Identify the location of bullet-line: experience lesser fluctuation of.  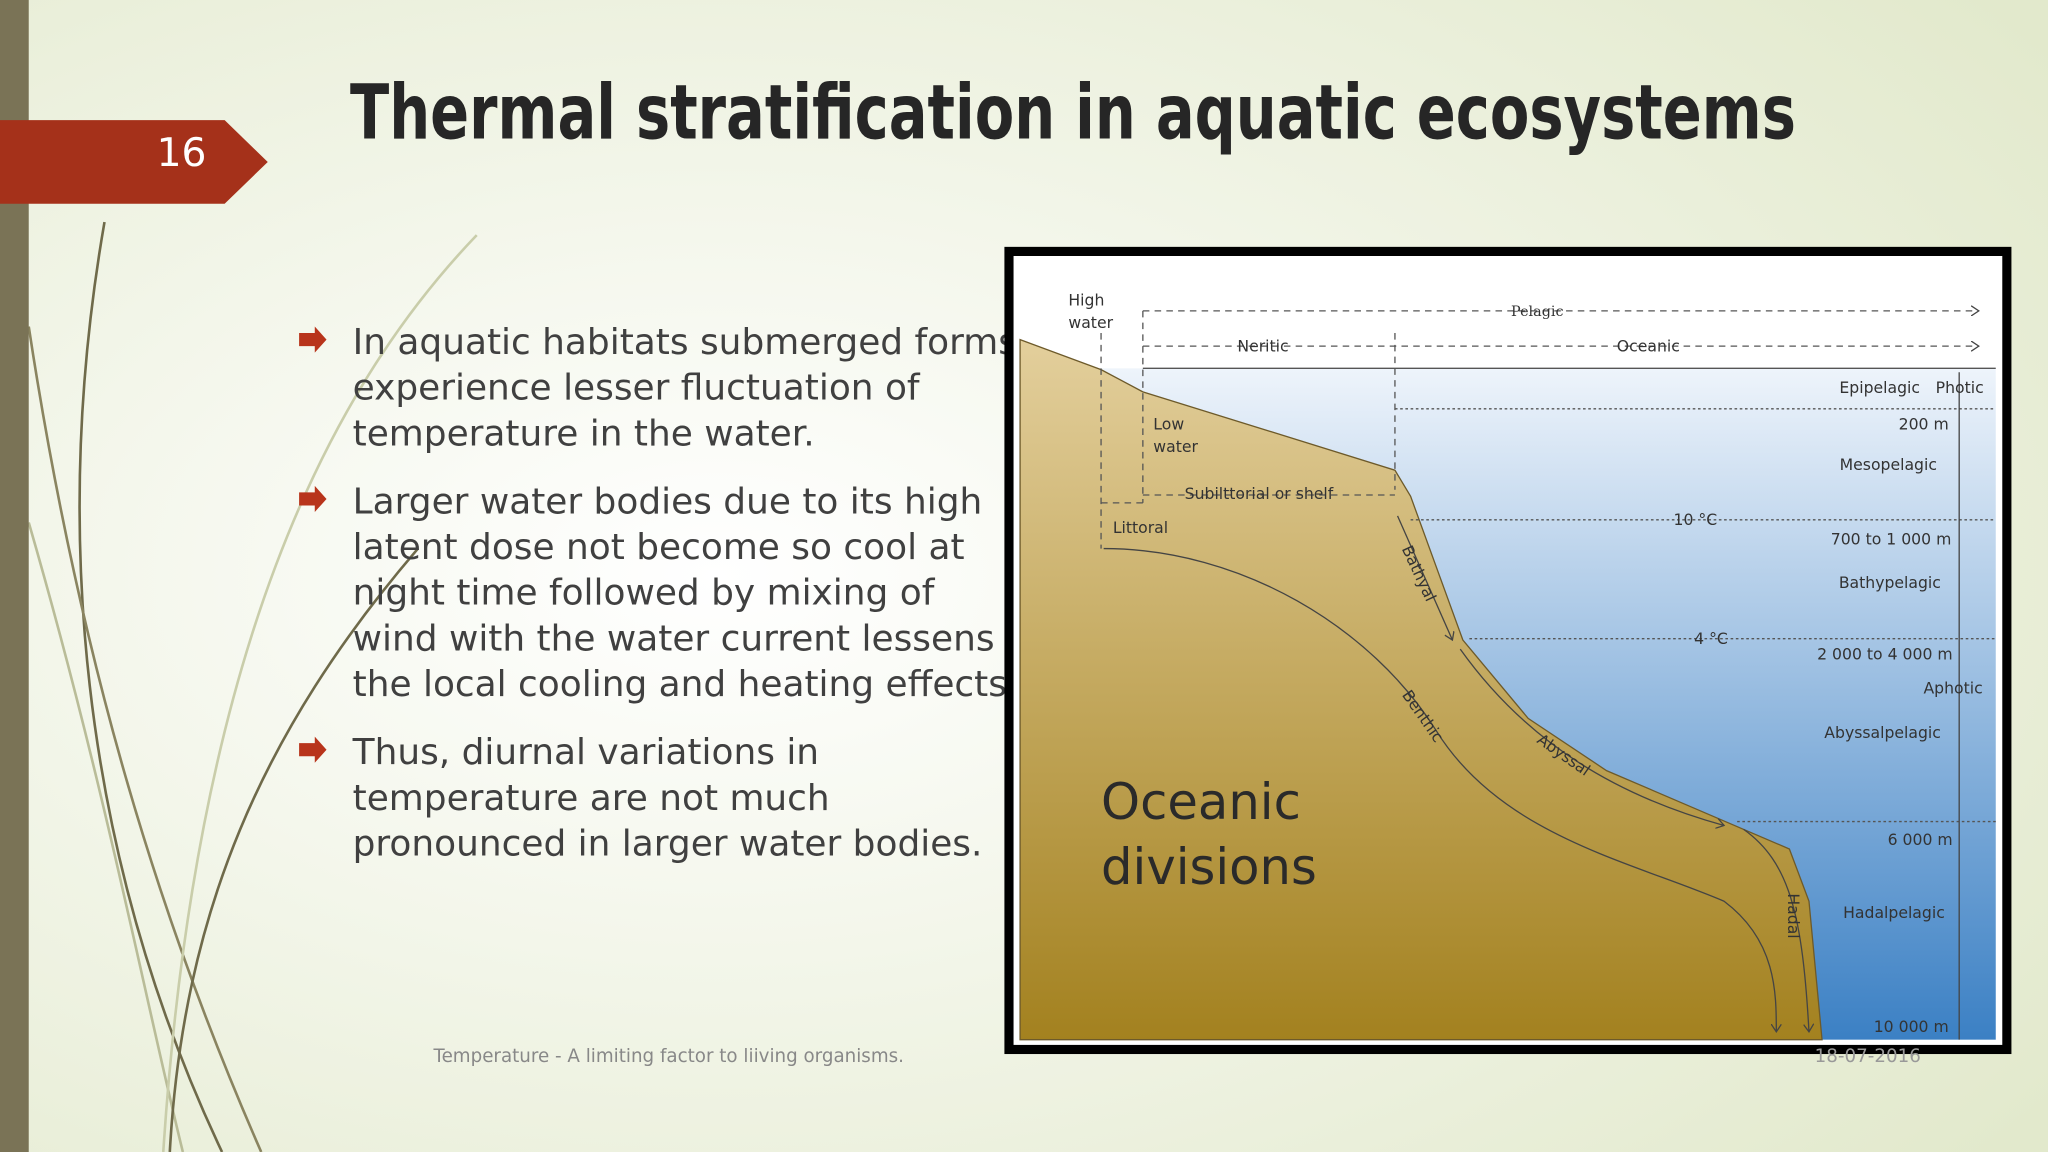
(637, 388).